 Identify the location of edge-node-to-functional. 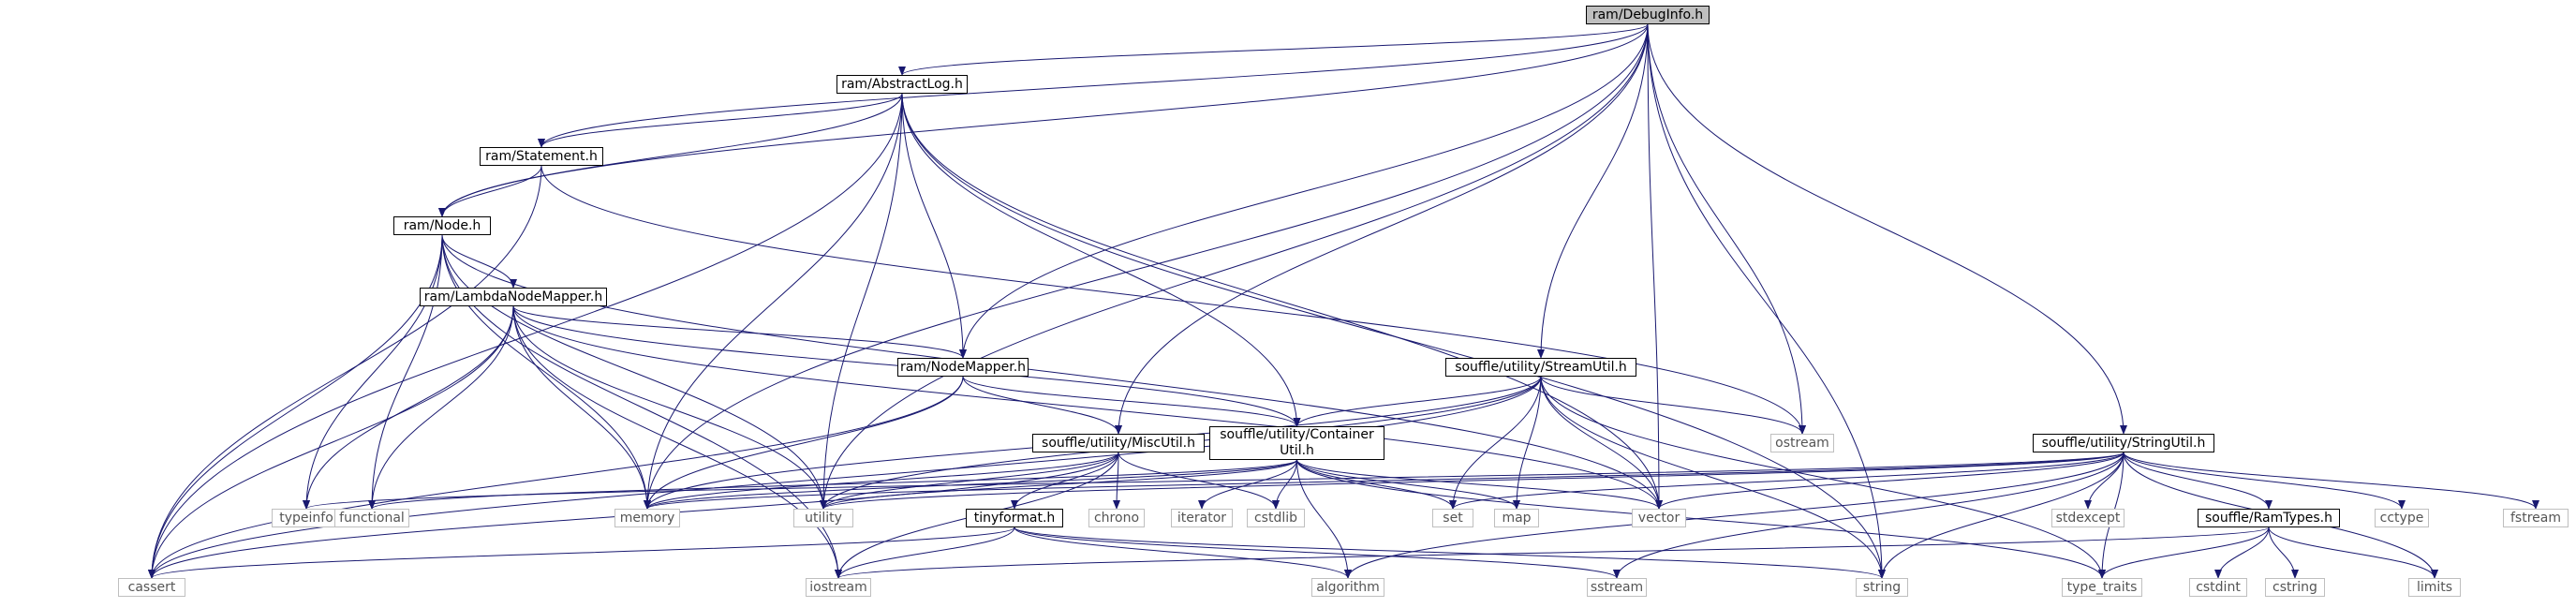
(405, 372).